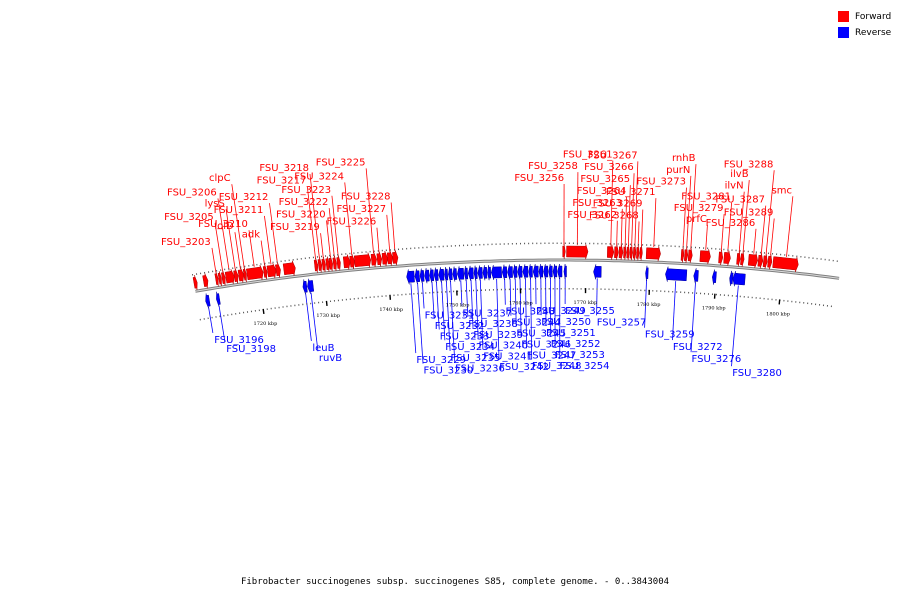 This screenshot has width=900, height=600. I want to click on gene-label: ruvB, so click(330, 358).